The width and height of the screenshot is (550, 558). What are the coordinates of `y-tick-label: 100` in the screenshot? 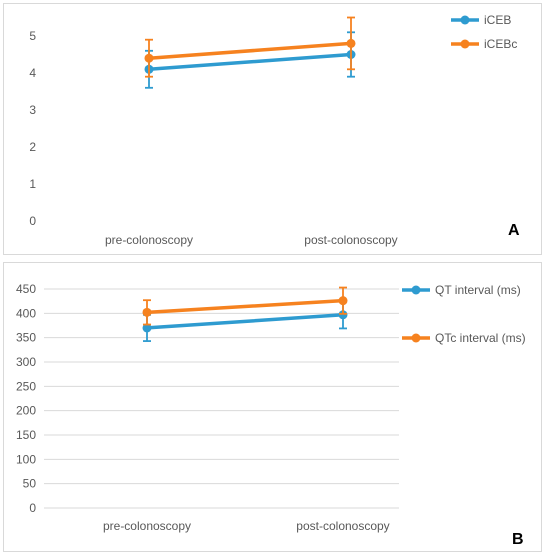 It's located at (26, 459).